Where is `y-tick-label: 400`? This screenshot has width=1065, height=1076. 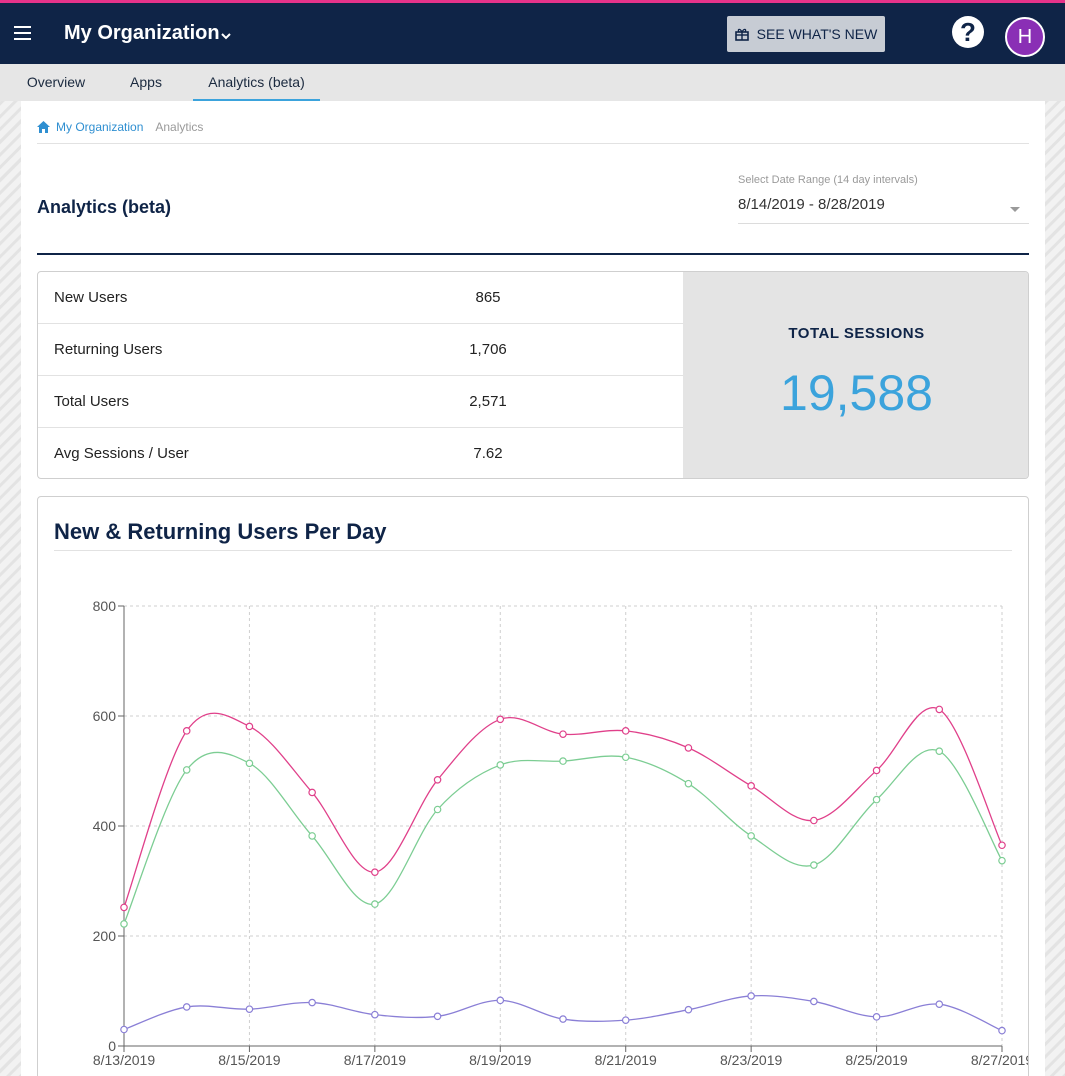 y-tick-label: 400 is located at coordinates (105, 826).